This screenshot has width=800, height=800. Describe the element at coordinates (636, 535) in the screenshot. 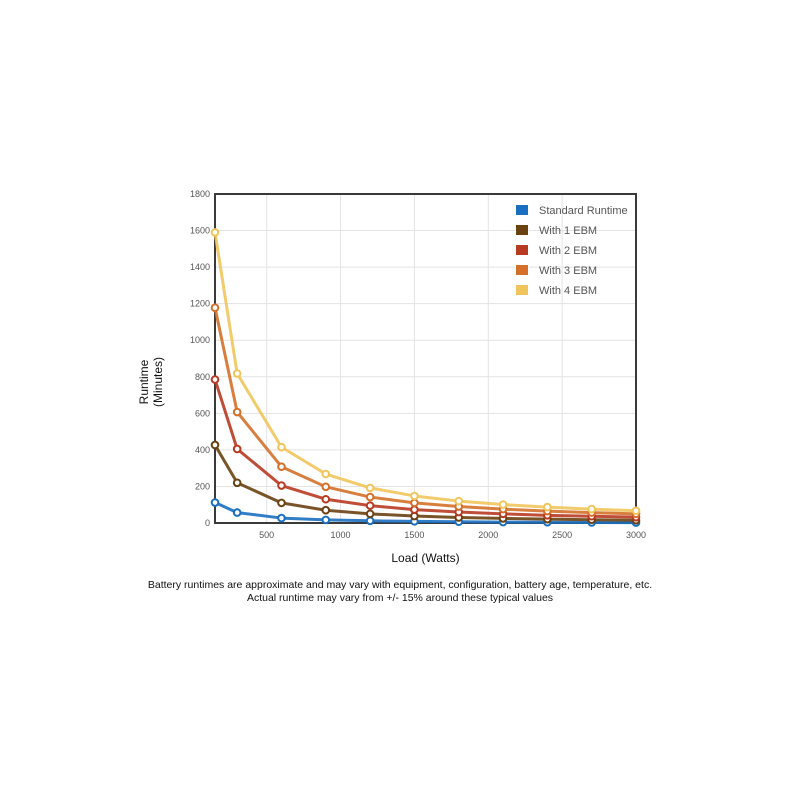

I see `x-tick-label: 3000` at that location.